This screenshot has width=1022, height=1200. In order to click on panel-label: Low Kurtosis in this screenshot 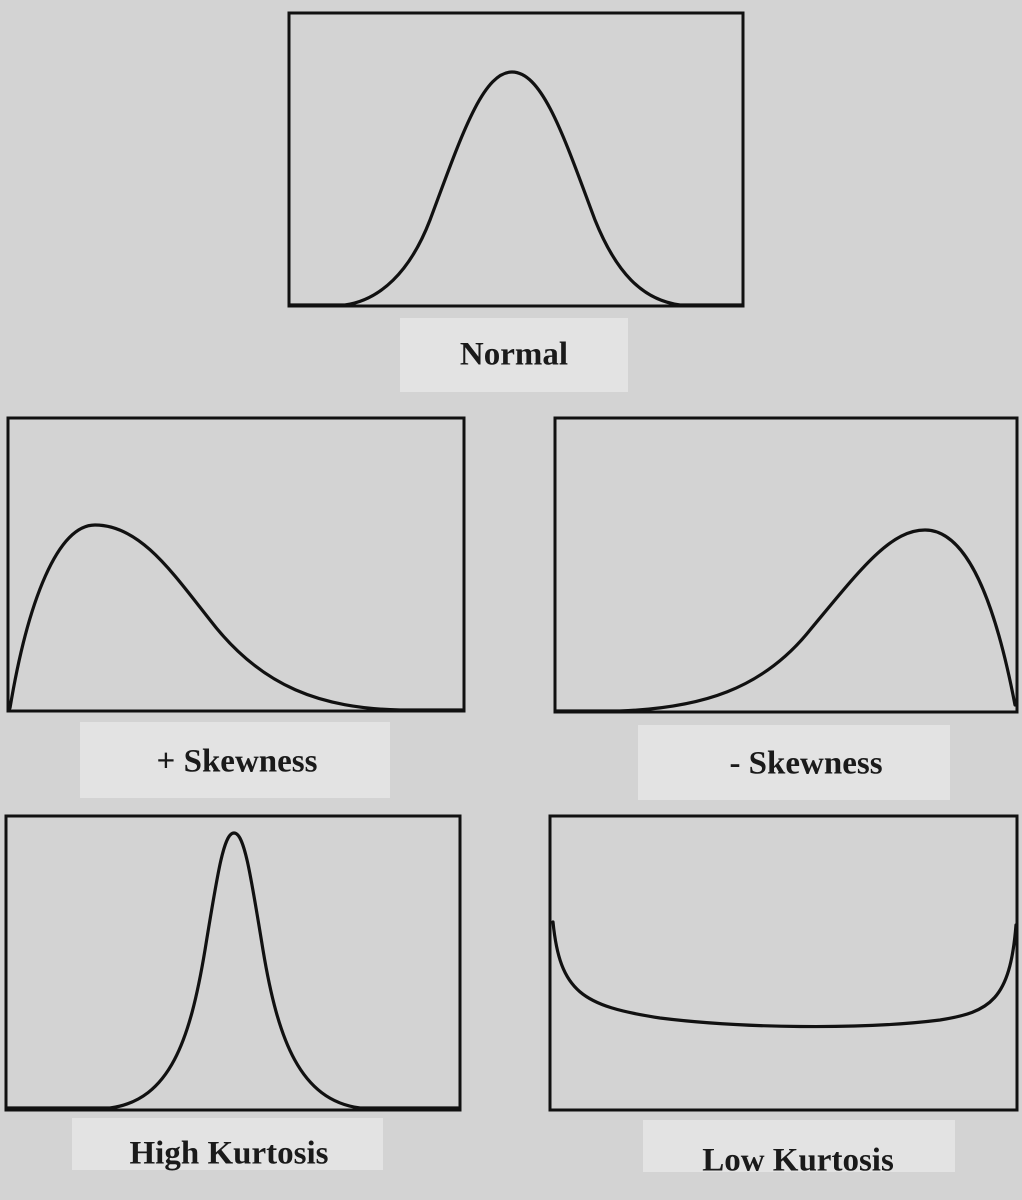, I will do `click(798, 1161)`.